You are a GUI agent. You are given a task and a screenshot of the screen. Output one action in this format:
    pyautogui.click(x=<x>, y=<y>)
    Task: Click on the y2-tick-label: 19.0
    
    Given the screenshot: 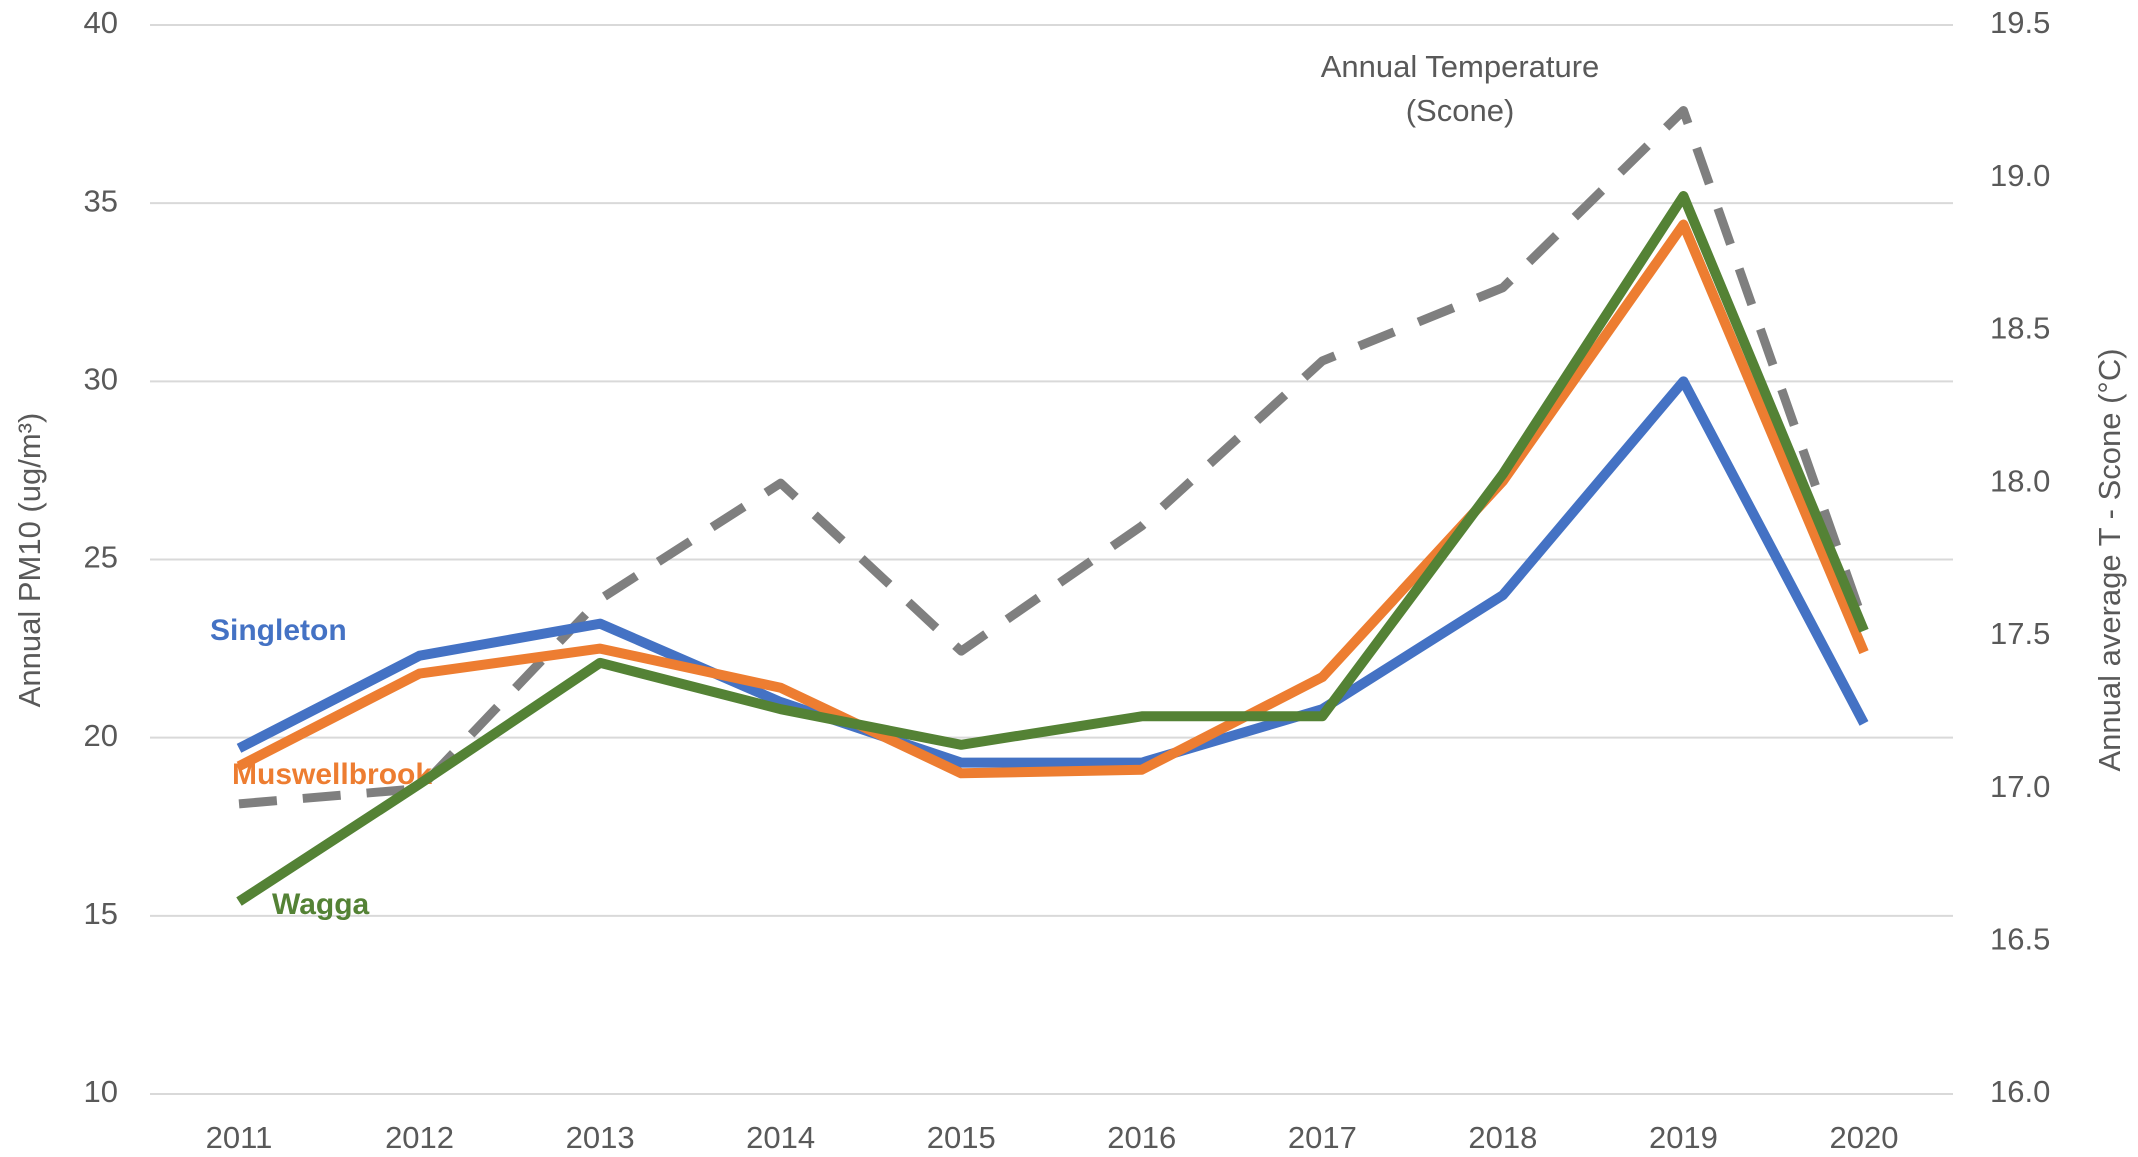 What is the action you would take?
    pyautogui.click(x=2020, y=175)
    